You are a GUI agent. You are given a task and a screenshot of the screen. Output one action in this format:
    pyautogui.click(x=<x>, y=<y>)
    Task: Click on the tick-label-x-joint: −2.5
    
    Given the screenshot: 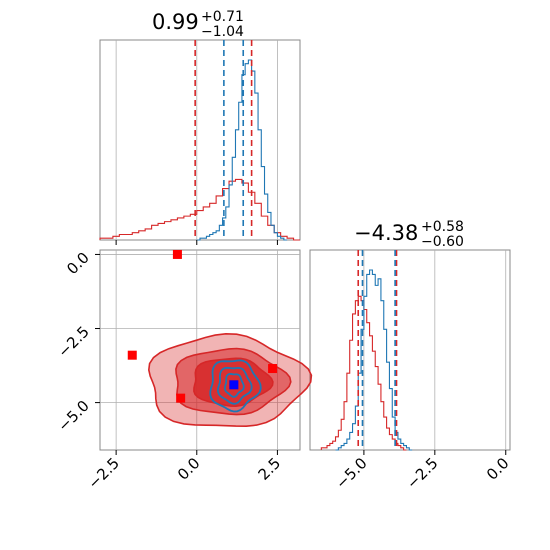 What is the action you would take?
    pyautogui.click(x=103, y=473)
    